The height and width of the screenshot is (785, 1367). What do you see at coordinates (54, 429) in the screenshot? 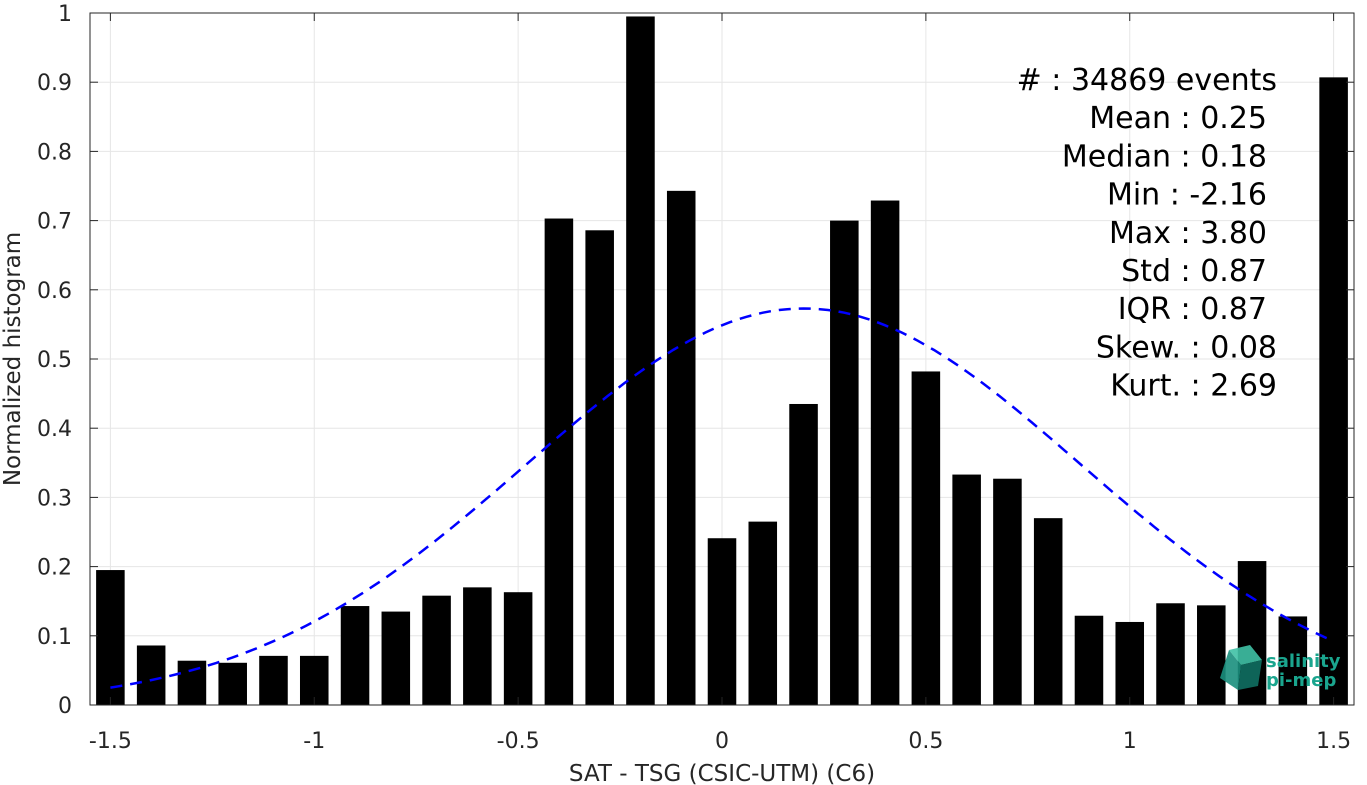
I see `y-tick-label: 0.4` at bounding box center [54, 429].